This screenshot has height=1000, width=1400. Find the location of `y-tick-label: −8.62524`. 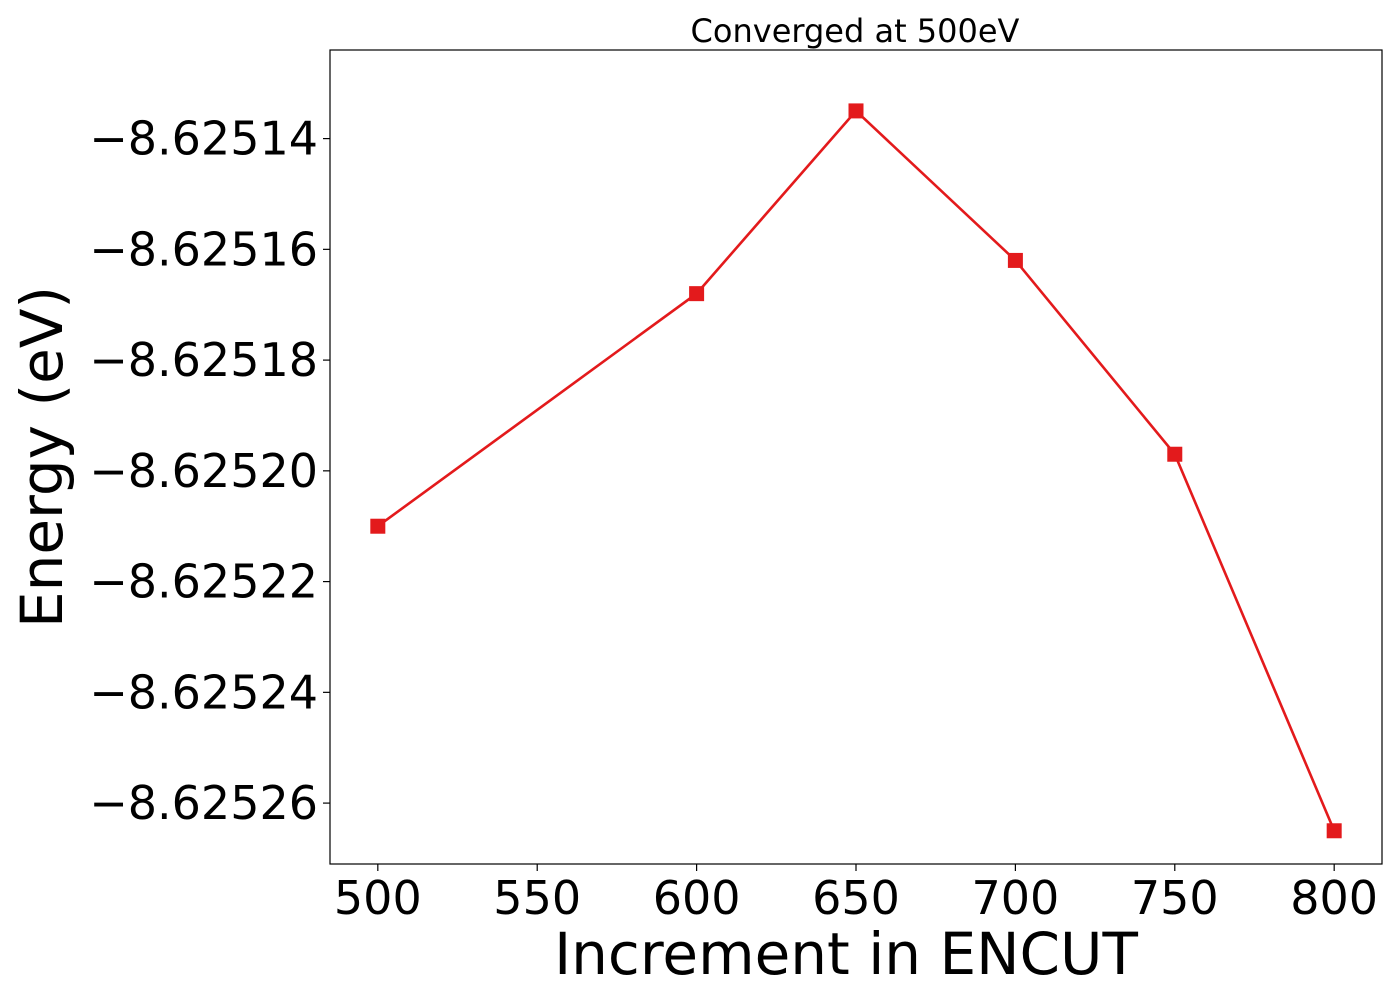

y-tick-label: −8.62524 is located at coordinates (203, 692).